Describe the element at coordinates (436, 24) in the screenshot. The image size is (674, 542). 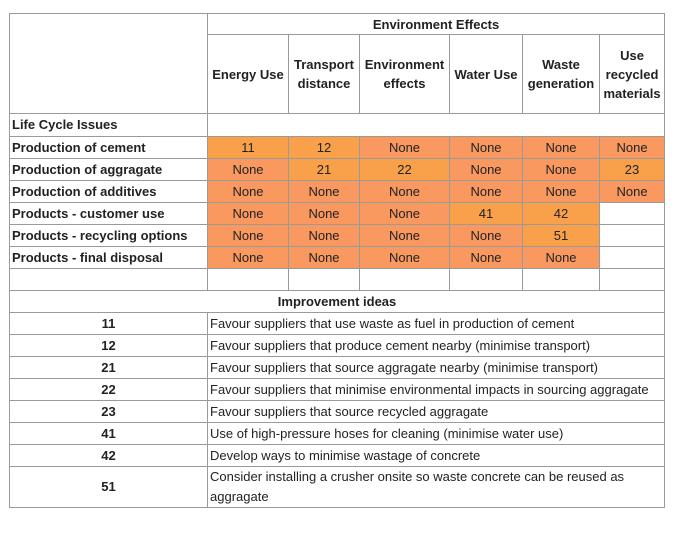
I see `table-title: Environment Effects` at that location.